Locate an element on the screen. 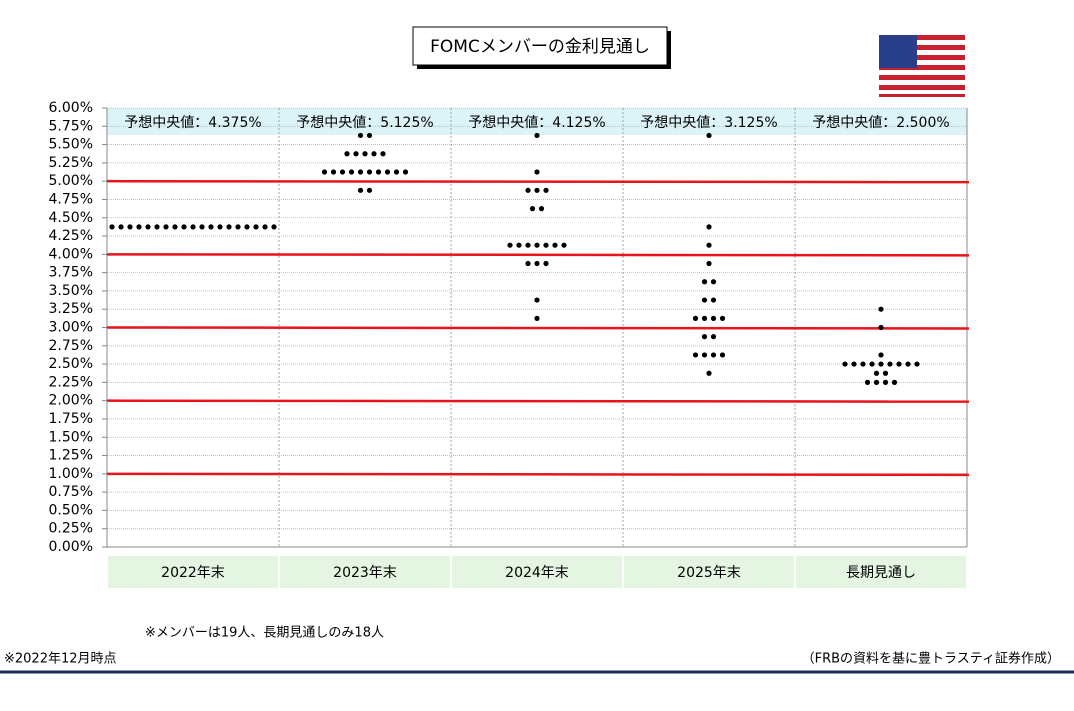  median-label: 予想中央値：4.125% is located at coordinates (536, 123).